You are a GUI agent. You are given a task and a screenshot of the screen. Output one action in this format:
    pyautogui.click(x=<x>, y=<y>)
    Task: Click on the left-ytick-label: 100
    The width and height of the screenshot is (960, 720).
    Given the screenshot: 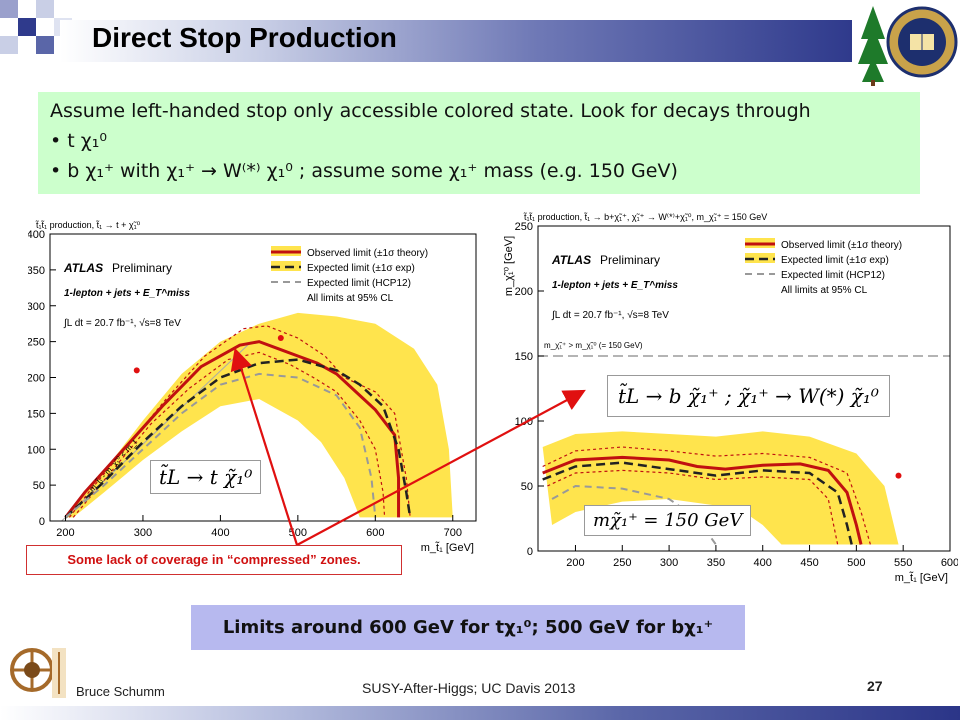 What is the action you would take?
    pyautogui.click(x=36, y=450)
    